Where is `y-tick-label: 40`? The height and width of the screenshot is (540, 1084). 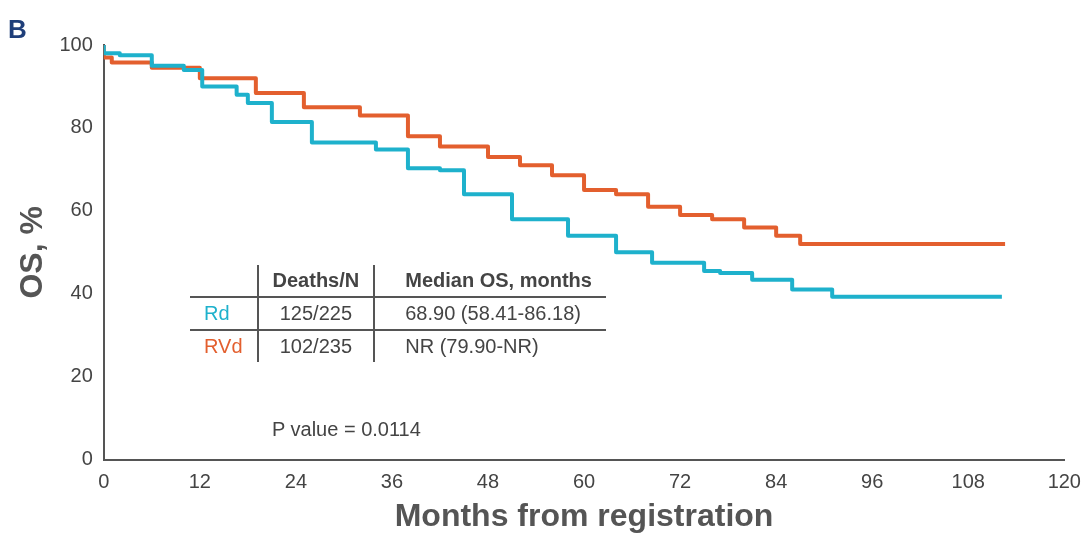
y-tick-label: 40 is located at coordinates (81, 292).